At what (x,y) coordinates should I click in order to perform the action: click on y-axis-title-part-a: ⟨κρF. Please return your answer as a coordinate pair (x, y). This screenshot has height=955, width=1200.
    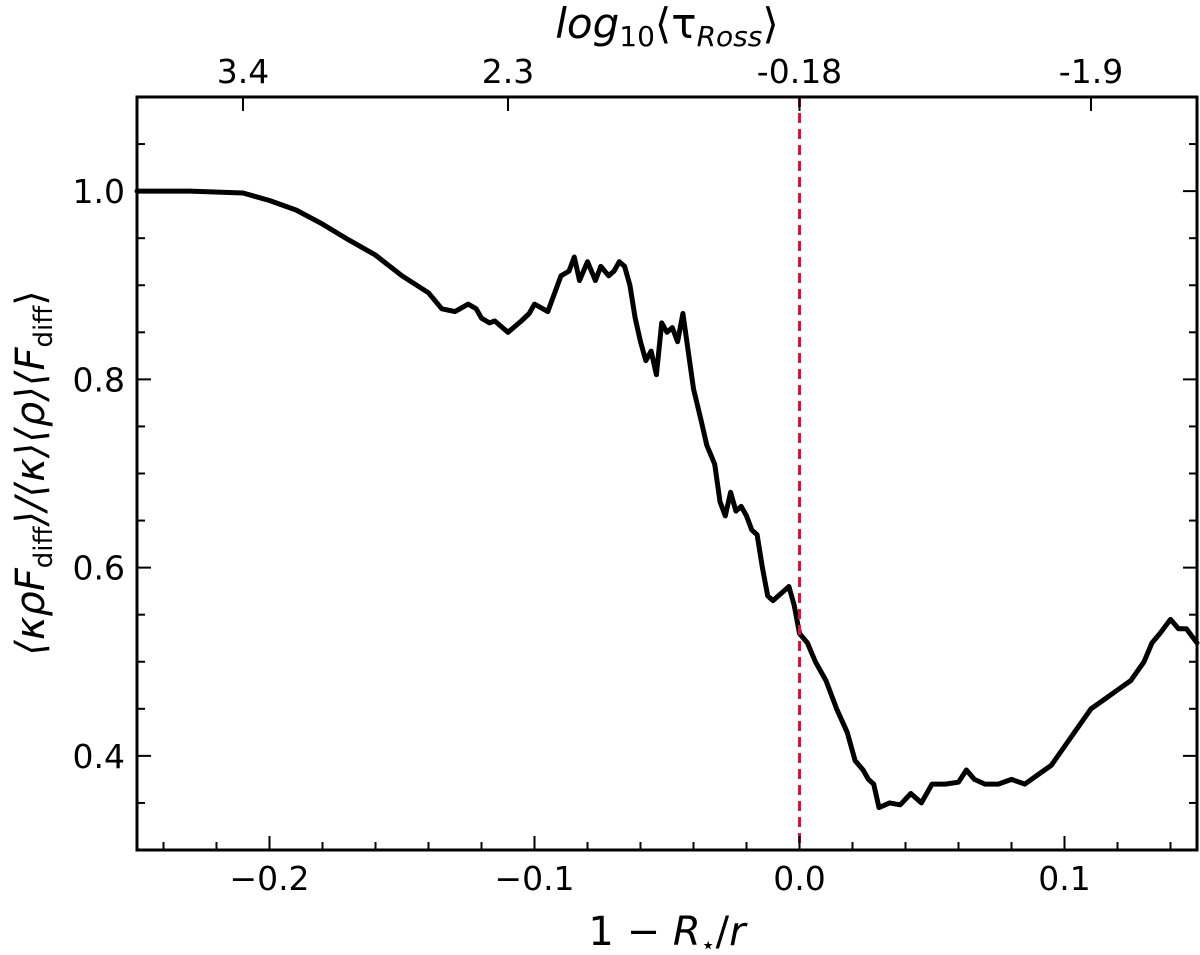
    Looking at the image, I should click on (31, 611).